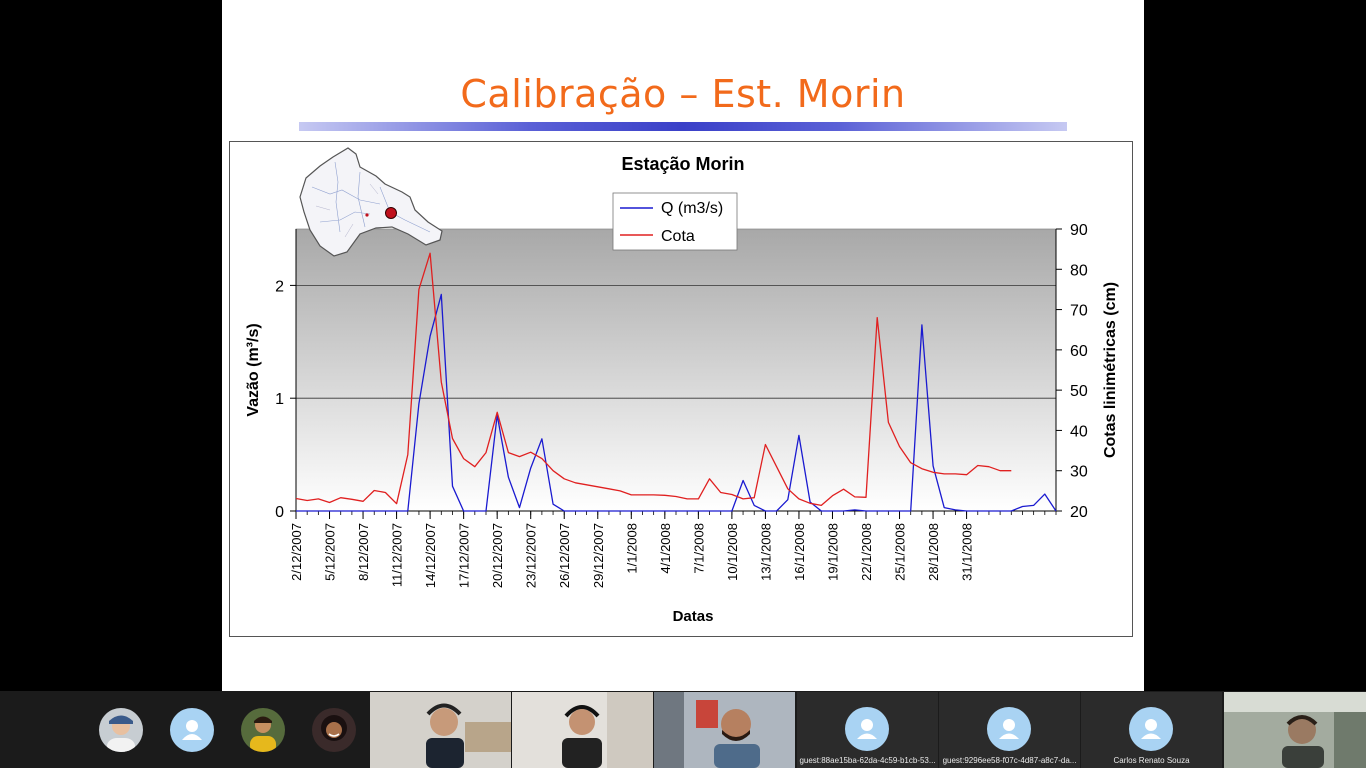 Image resolution: width=1366 pixels, height=768 pixels. Describe the element at coordinates (933, 552) in the screenshot. I see `x-tick-label: 28/1/2008` at that location.